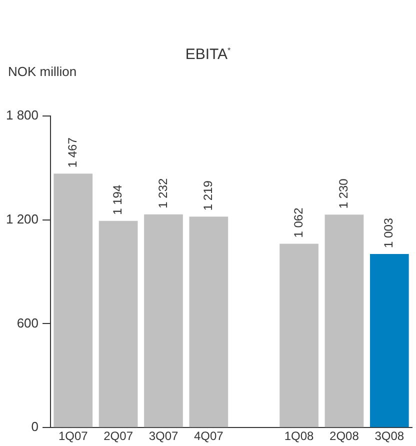  What do you see at coordinates (163, 193) in the screenshot?
I see `data-label: 1 232` at bounding box center [163, 193].